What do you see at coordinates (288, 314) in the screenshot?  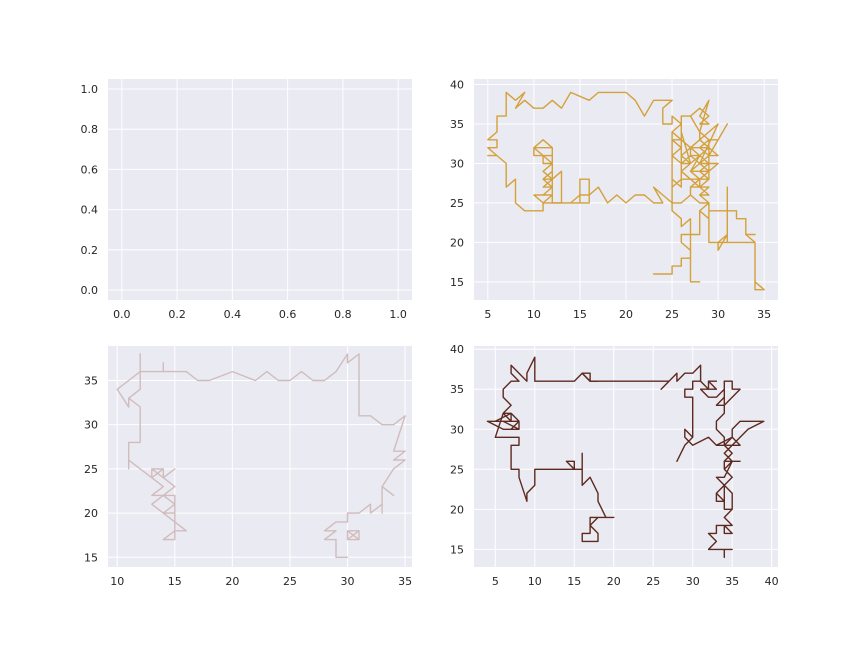 I see `x-tick-label: 0.6` at bounding box center [288, 314].